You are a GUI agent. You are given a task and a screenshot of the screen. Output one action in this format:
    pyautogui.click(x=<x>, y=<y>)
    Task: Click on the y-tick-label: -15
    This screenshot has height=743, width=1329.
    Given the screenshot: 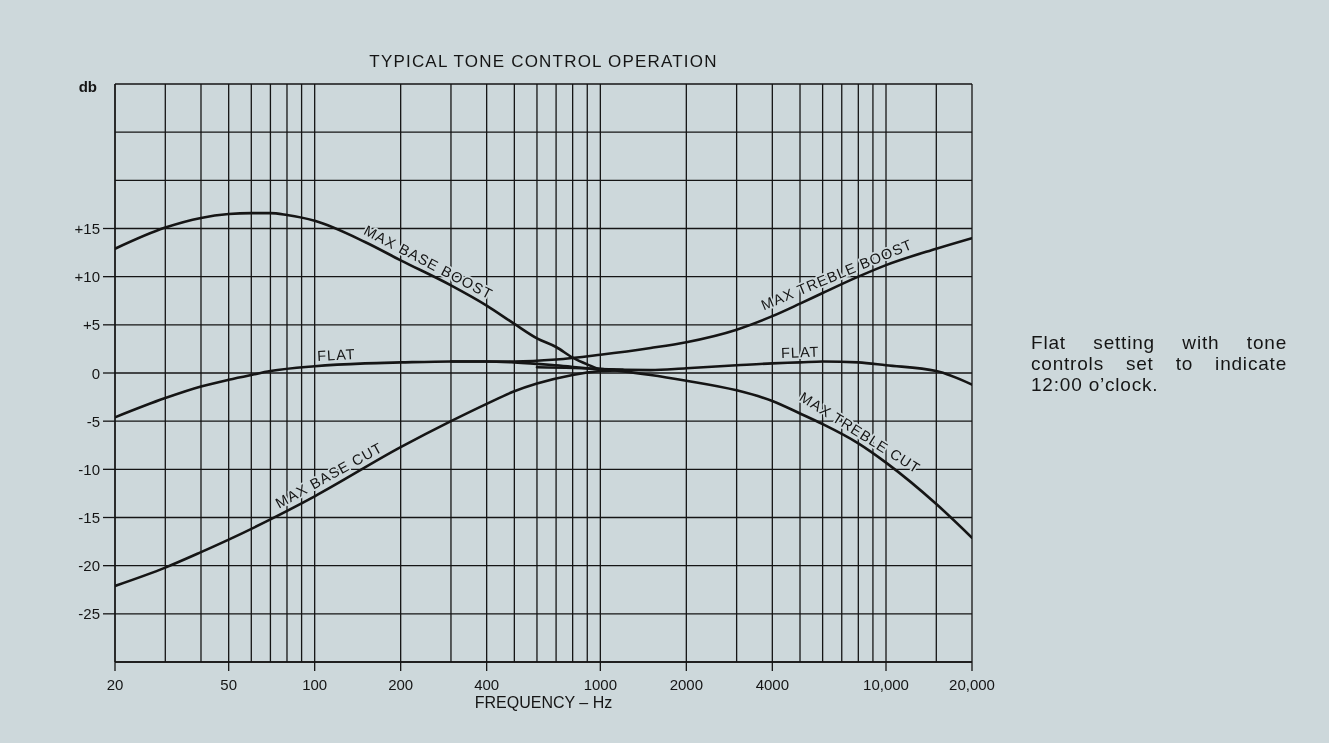 What is the action you would take?
    pyautogui.click(x=89, y=517)
    